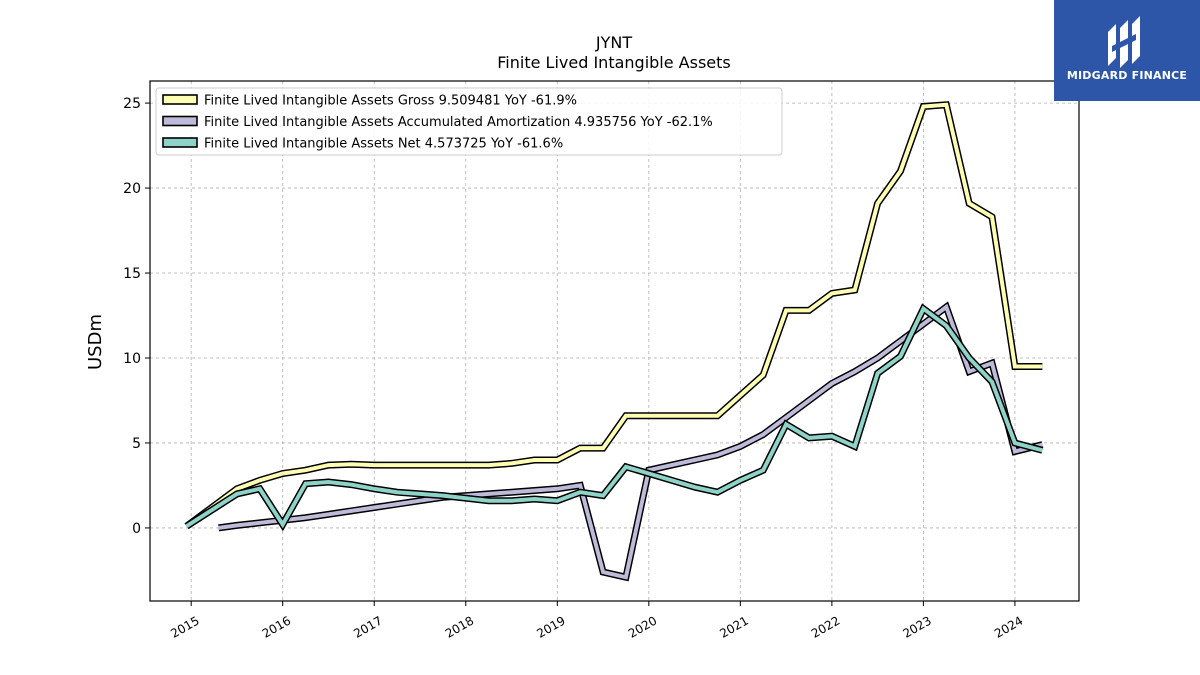 Image resolution: width=1200 pixels, height=675 pixels. Describe the element at coordinates (550, 626) in the screenshot. I see `x-tick-label: 2019` at that location.